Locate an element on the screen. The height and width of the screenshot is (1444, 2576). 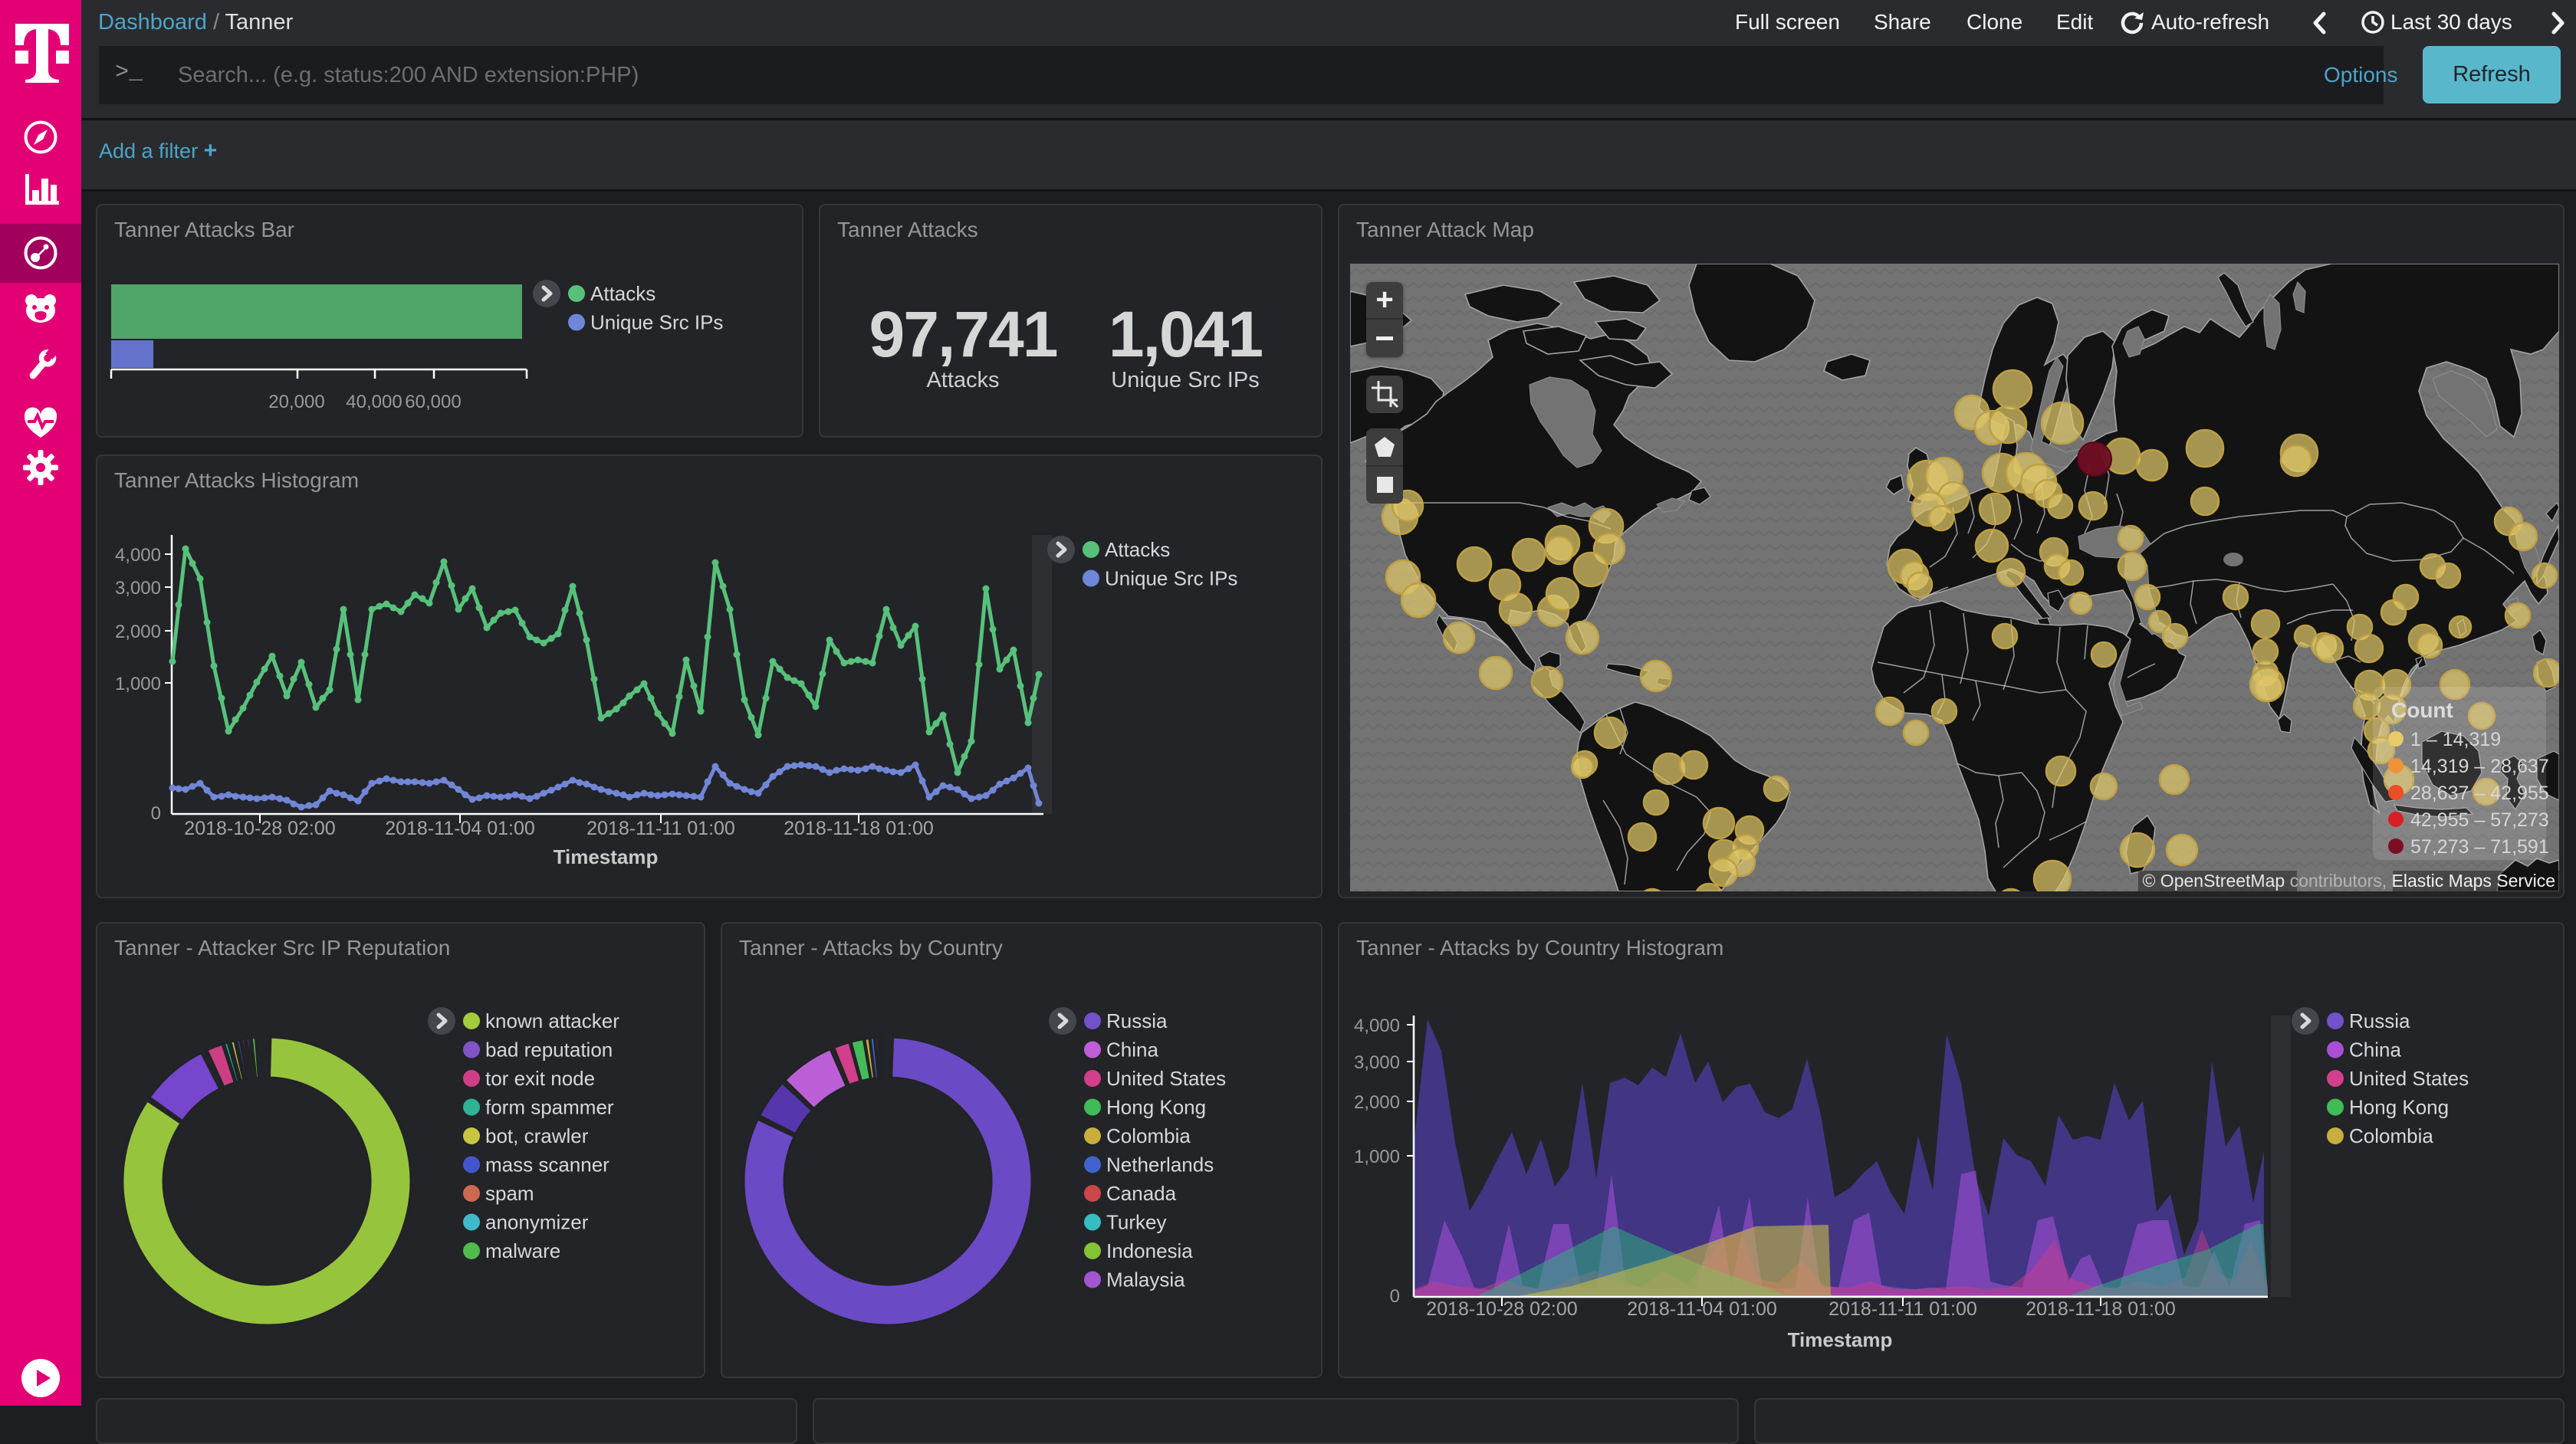
svg-text: form spammer is located at coordinates (549, 1107).